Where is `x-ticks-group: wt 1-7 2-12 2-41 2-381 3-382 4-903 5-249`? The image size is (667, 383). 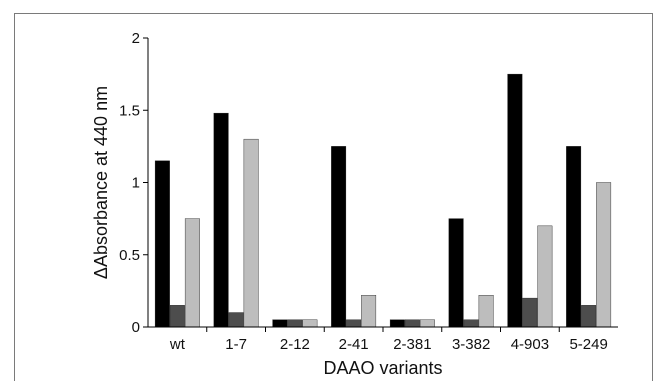 x-ticks-group: wt 1-7 2-12 2-41 2-381 3-382 4-903 5-249 is located at coordinates (388, 340).